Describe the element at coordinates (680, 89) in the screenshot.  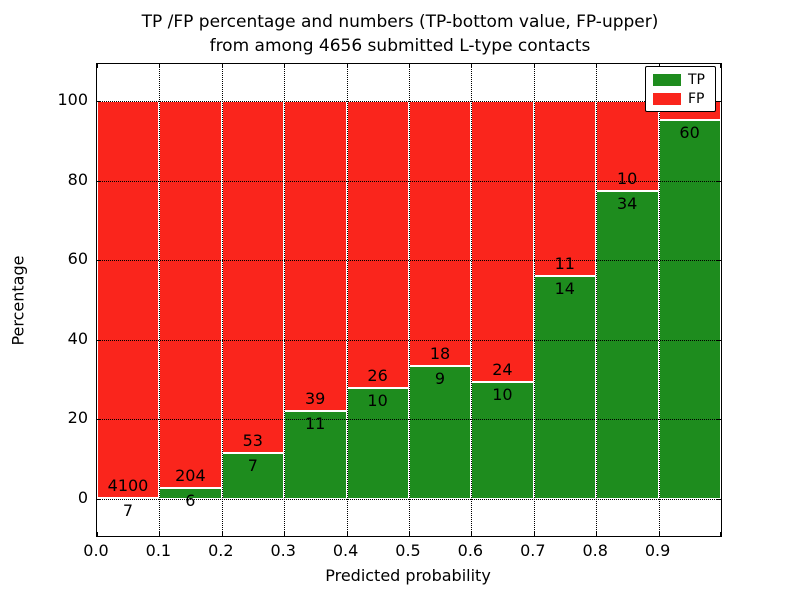
I see `legend: TP FP` at that location.